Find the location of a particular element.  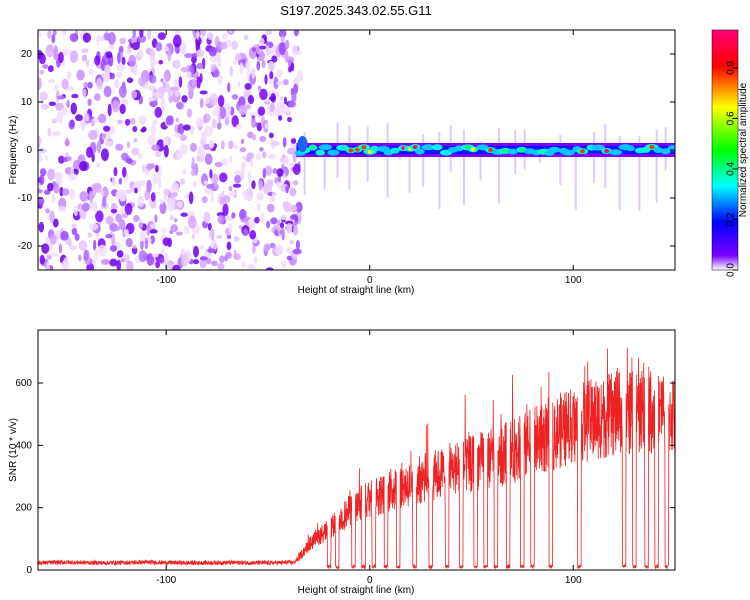

y-tick-label: -20 is located at coordinates (25, 246).